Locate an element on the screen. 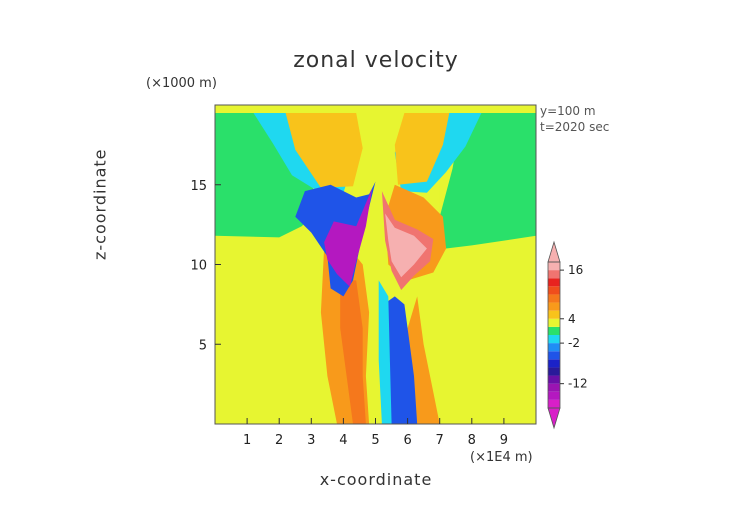 This screenshot has width=752, height=532. y-tick-label: 5 is located at coordinates (203, 345).